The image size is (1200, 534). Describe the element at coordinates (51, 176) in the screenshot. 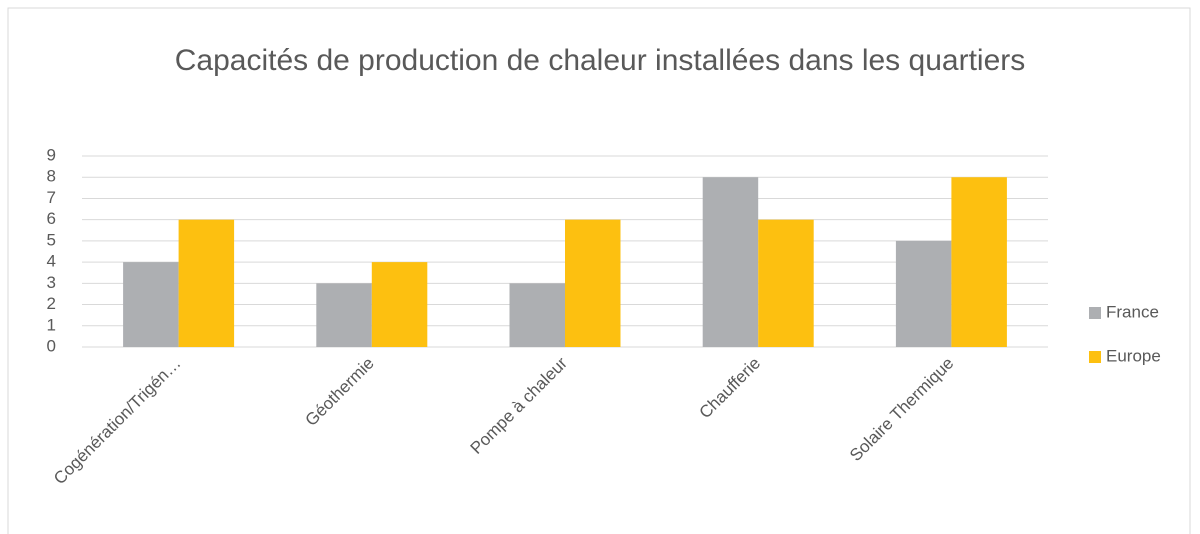

I see `y-tick-label: 8` at that location.